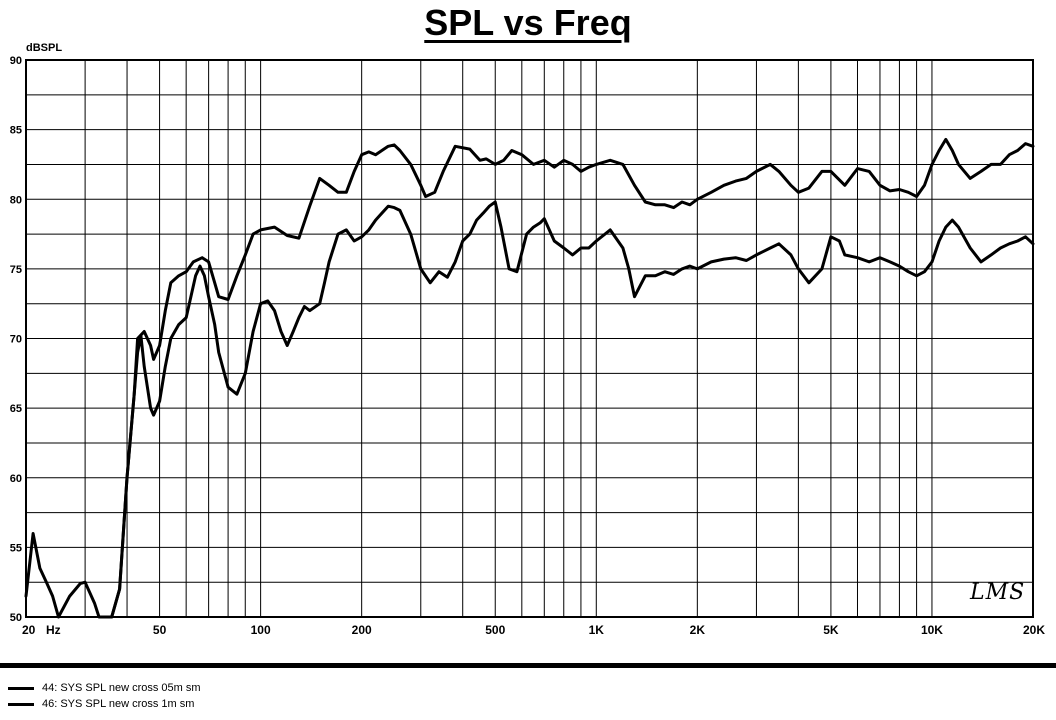  Describe the element at coordinates (53, 630) in the screenshot. I see `x-unit-label: Hz` at that location.